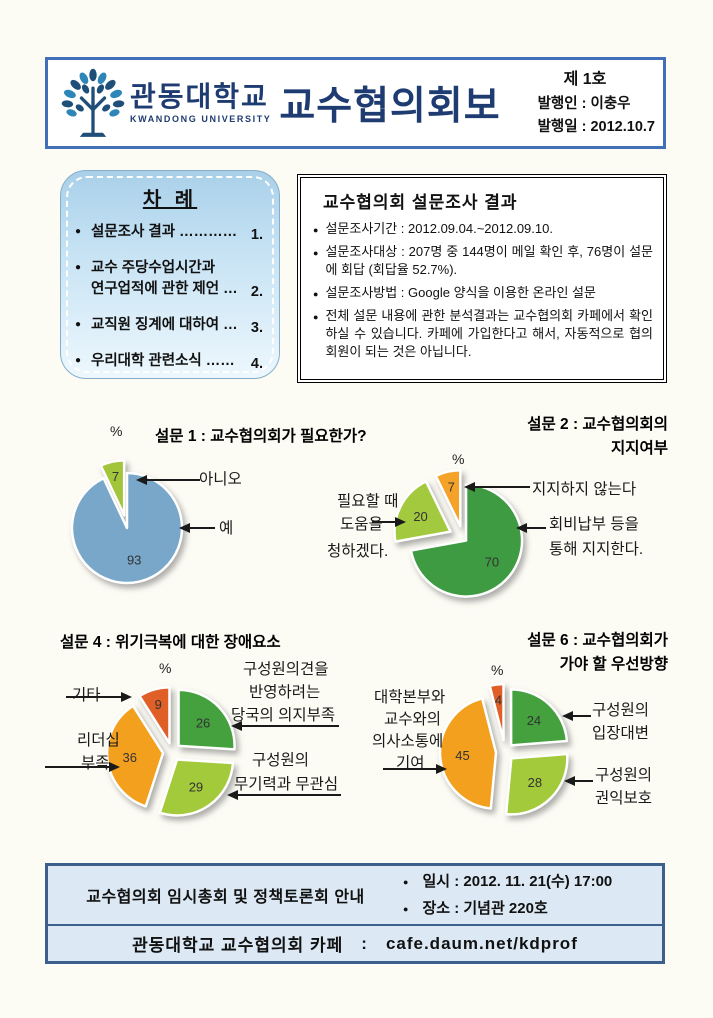 The height and width of the screenshot is (1018, 713). Describe the element at coordinates (355, 942) in the screenshot. I see `cafe-info: 관동대학교 교수협의회 카페 : cafe.daum.net/kdprof` at that location.